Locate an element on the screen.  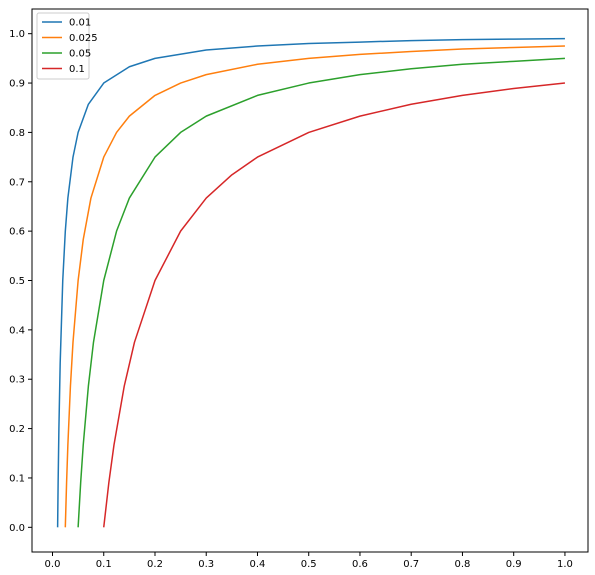
y-tick-label: 0.3 is located at coordinates (17, 380).